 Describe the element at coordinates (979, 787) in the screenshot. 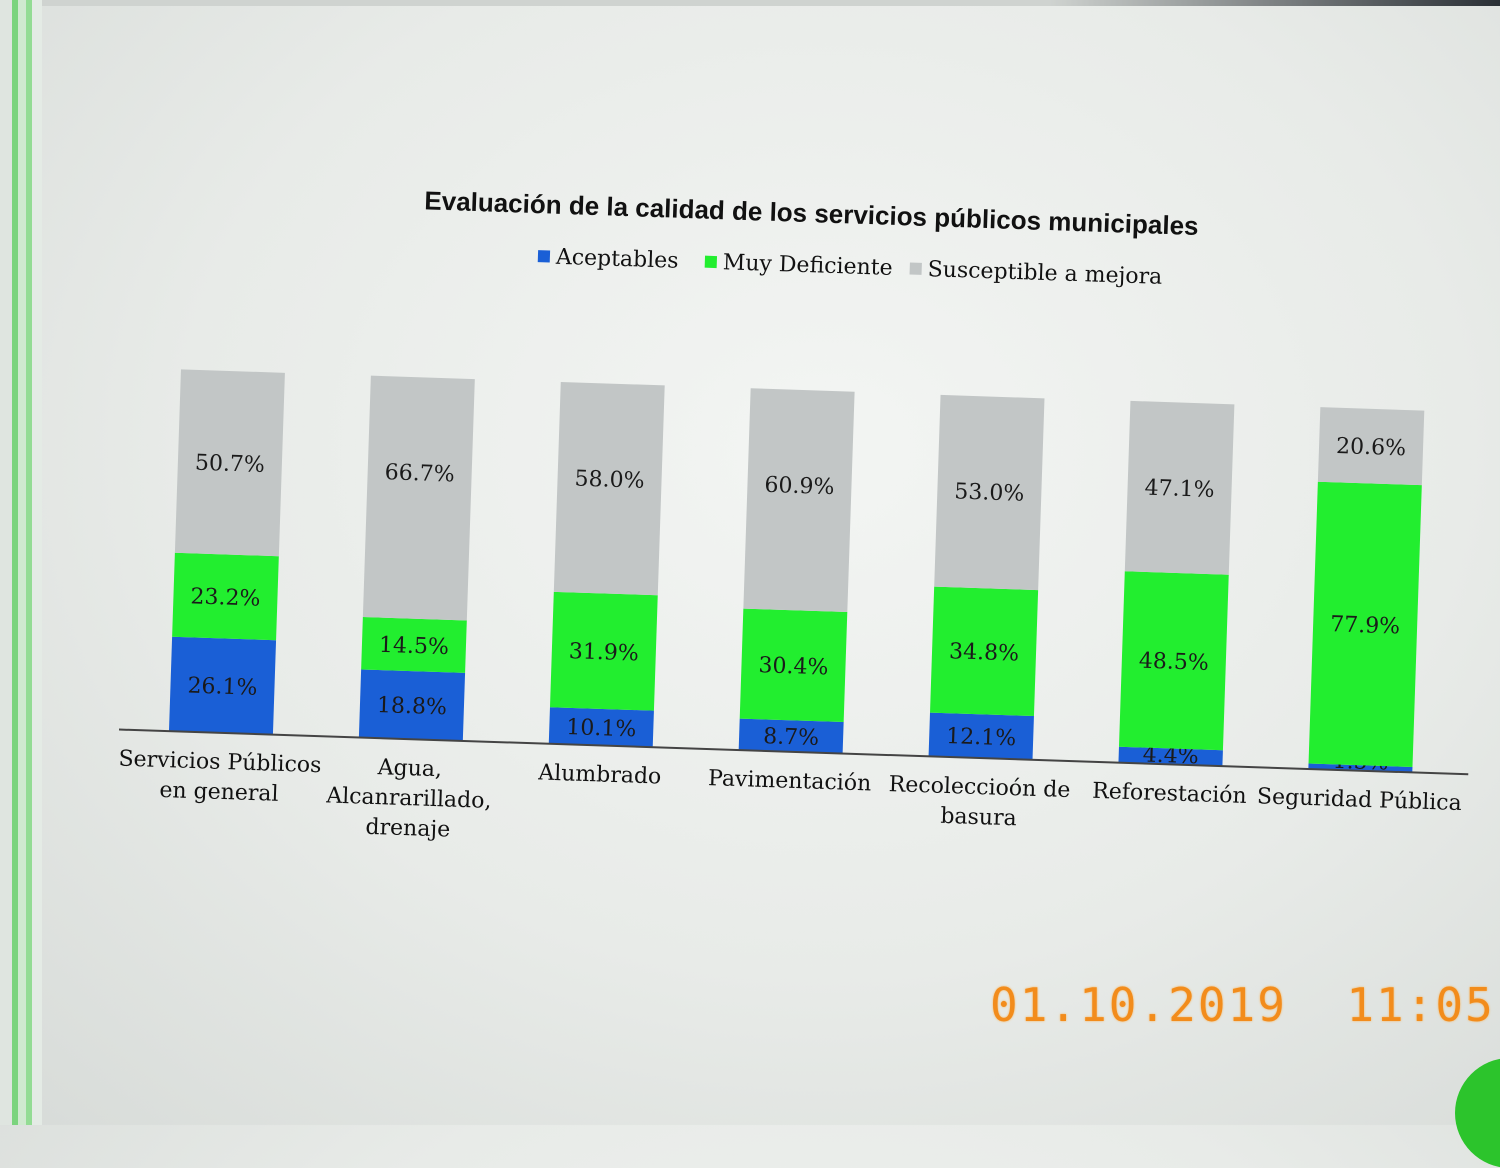

I see `category-label-line: Recolecciоón de` at that location.